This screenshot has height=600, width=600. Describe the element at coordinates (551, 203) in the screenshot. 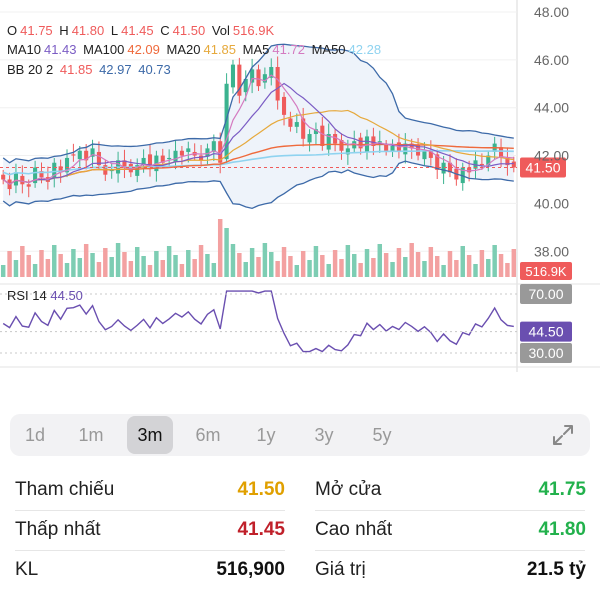

I see `price-axis-label: 40.00` at that location.